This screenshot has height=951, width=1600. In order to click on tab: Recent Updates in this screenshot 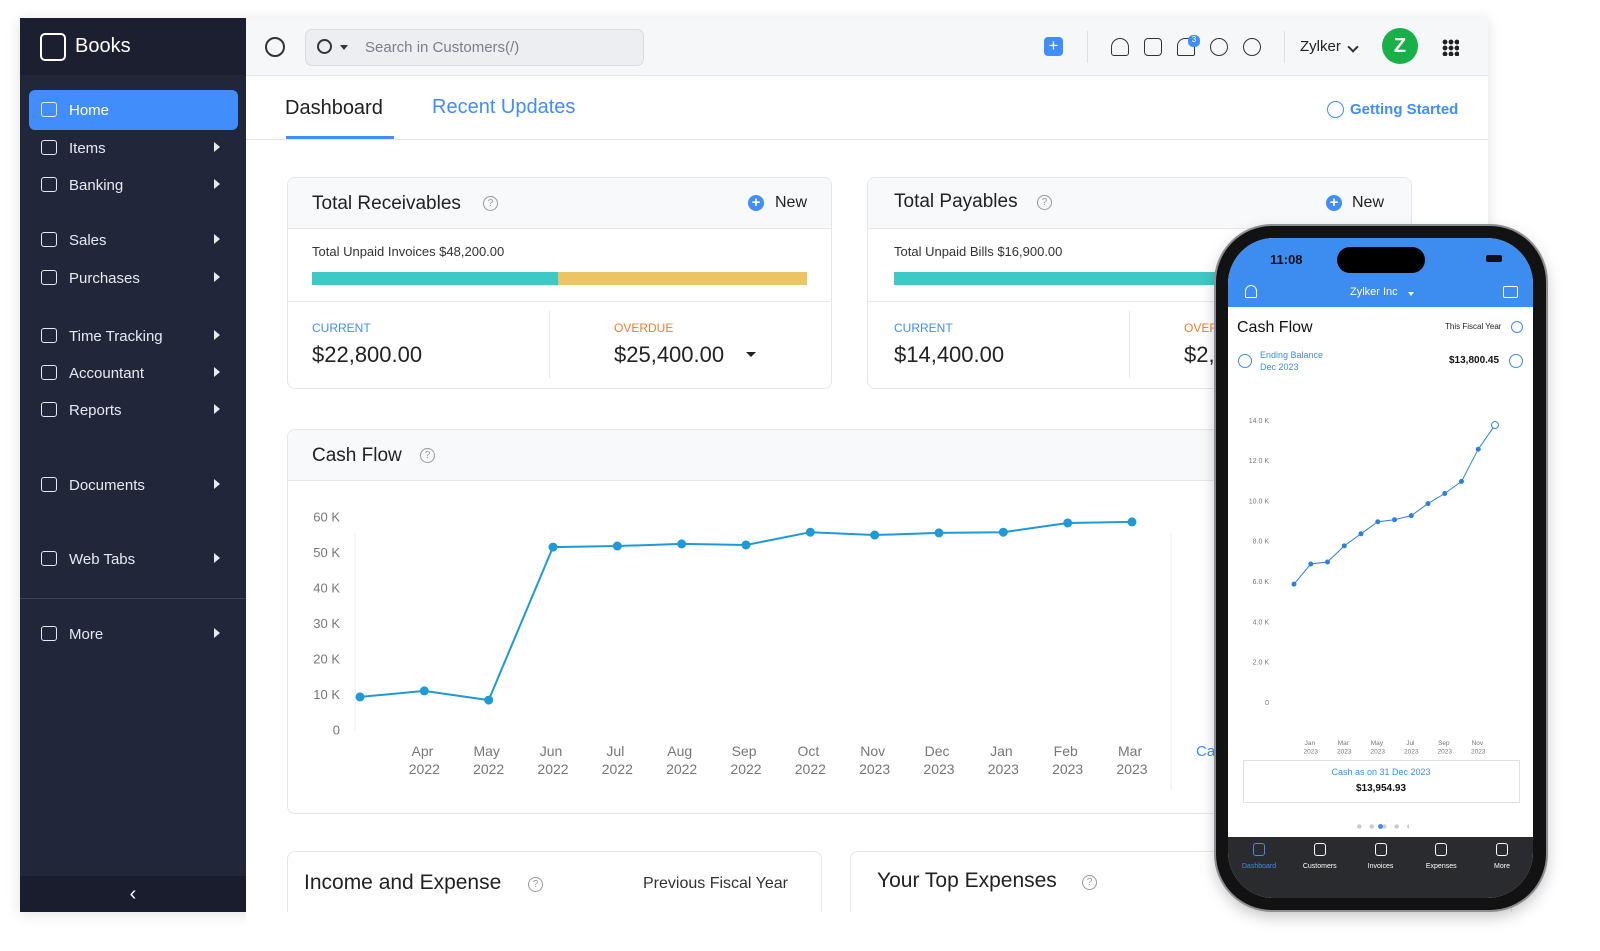, I will do `click(504, 107)`.